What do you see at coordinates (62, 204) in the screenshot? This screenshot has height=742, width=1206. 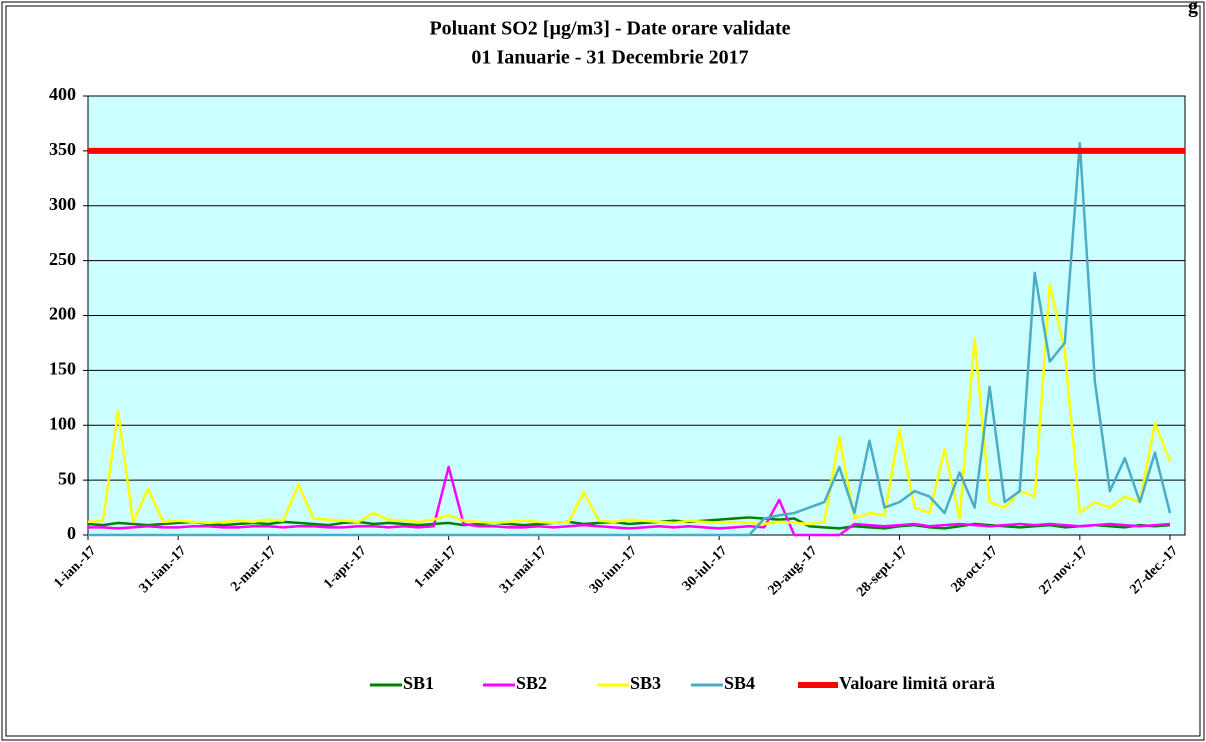 I see `y-tick-label: 300` at bounding box center [62, 204].